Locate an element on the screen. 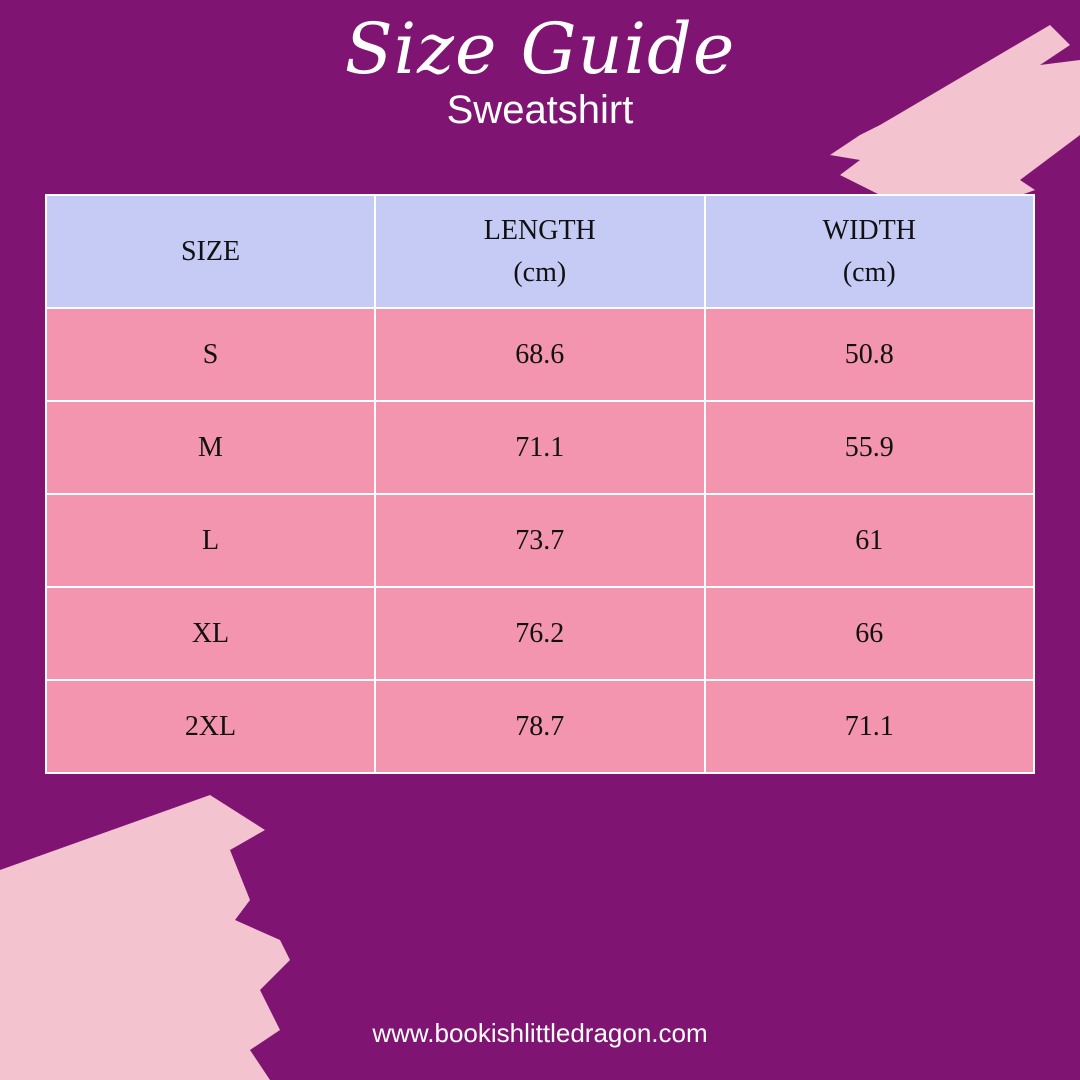 This screenshot has height=1080, width=1080. width-cell: 66 is located at coordinates (869, 633).